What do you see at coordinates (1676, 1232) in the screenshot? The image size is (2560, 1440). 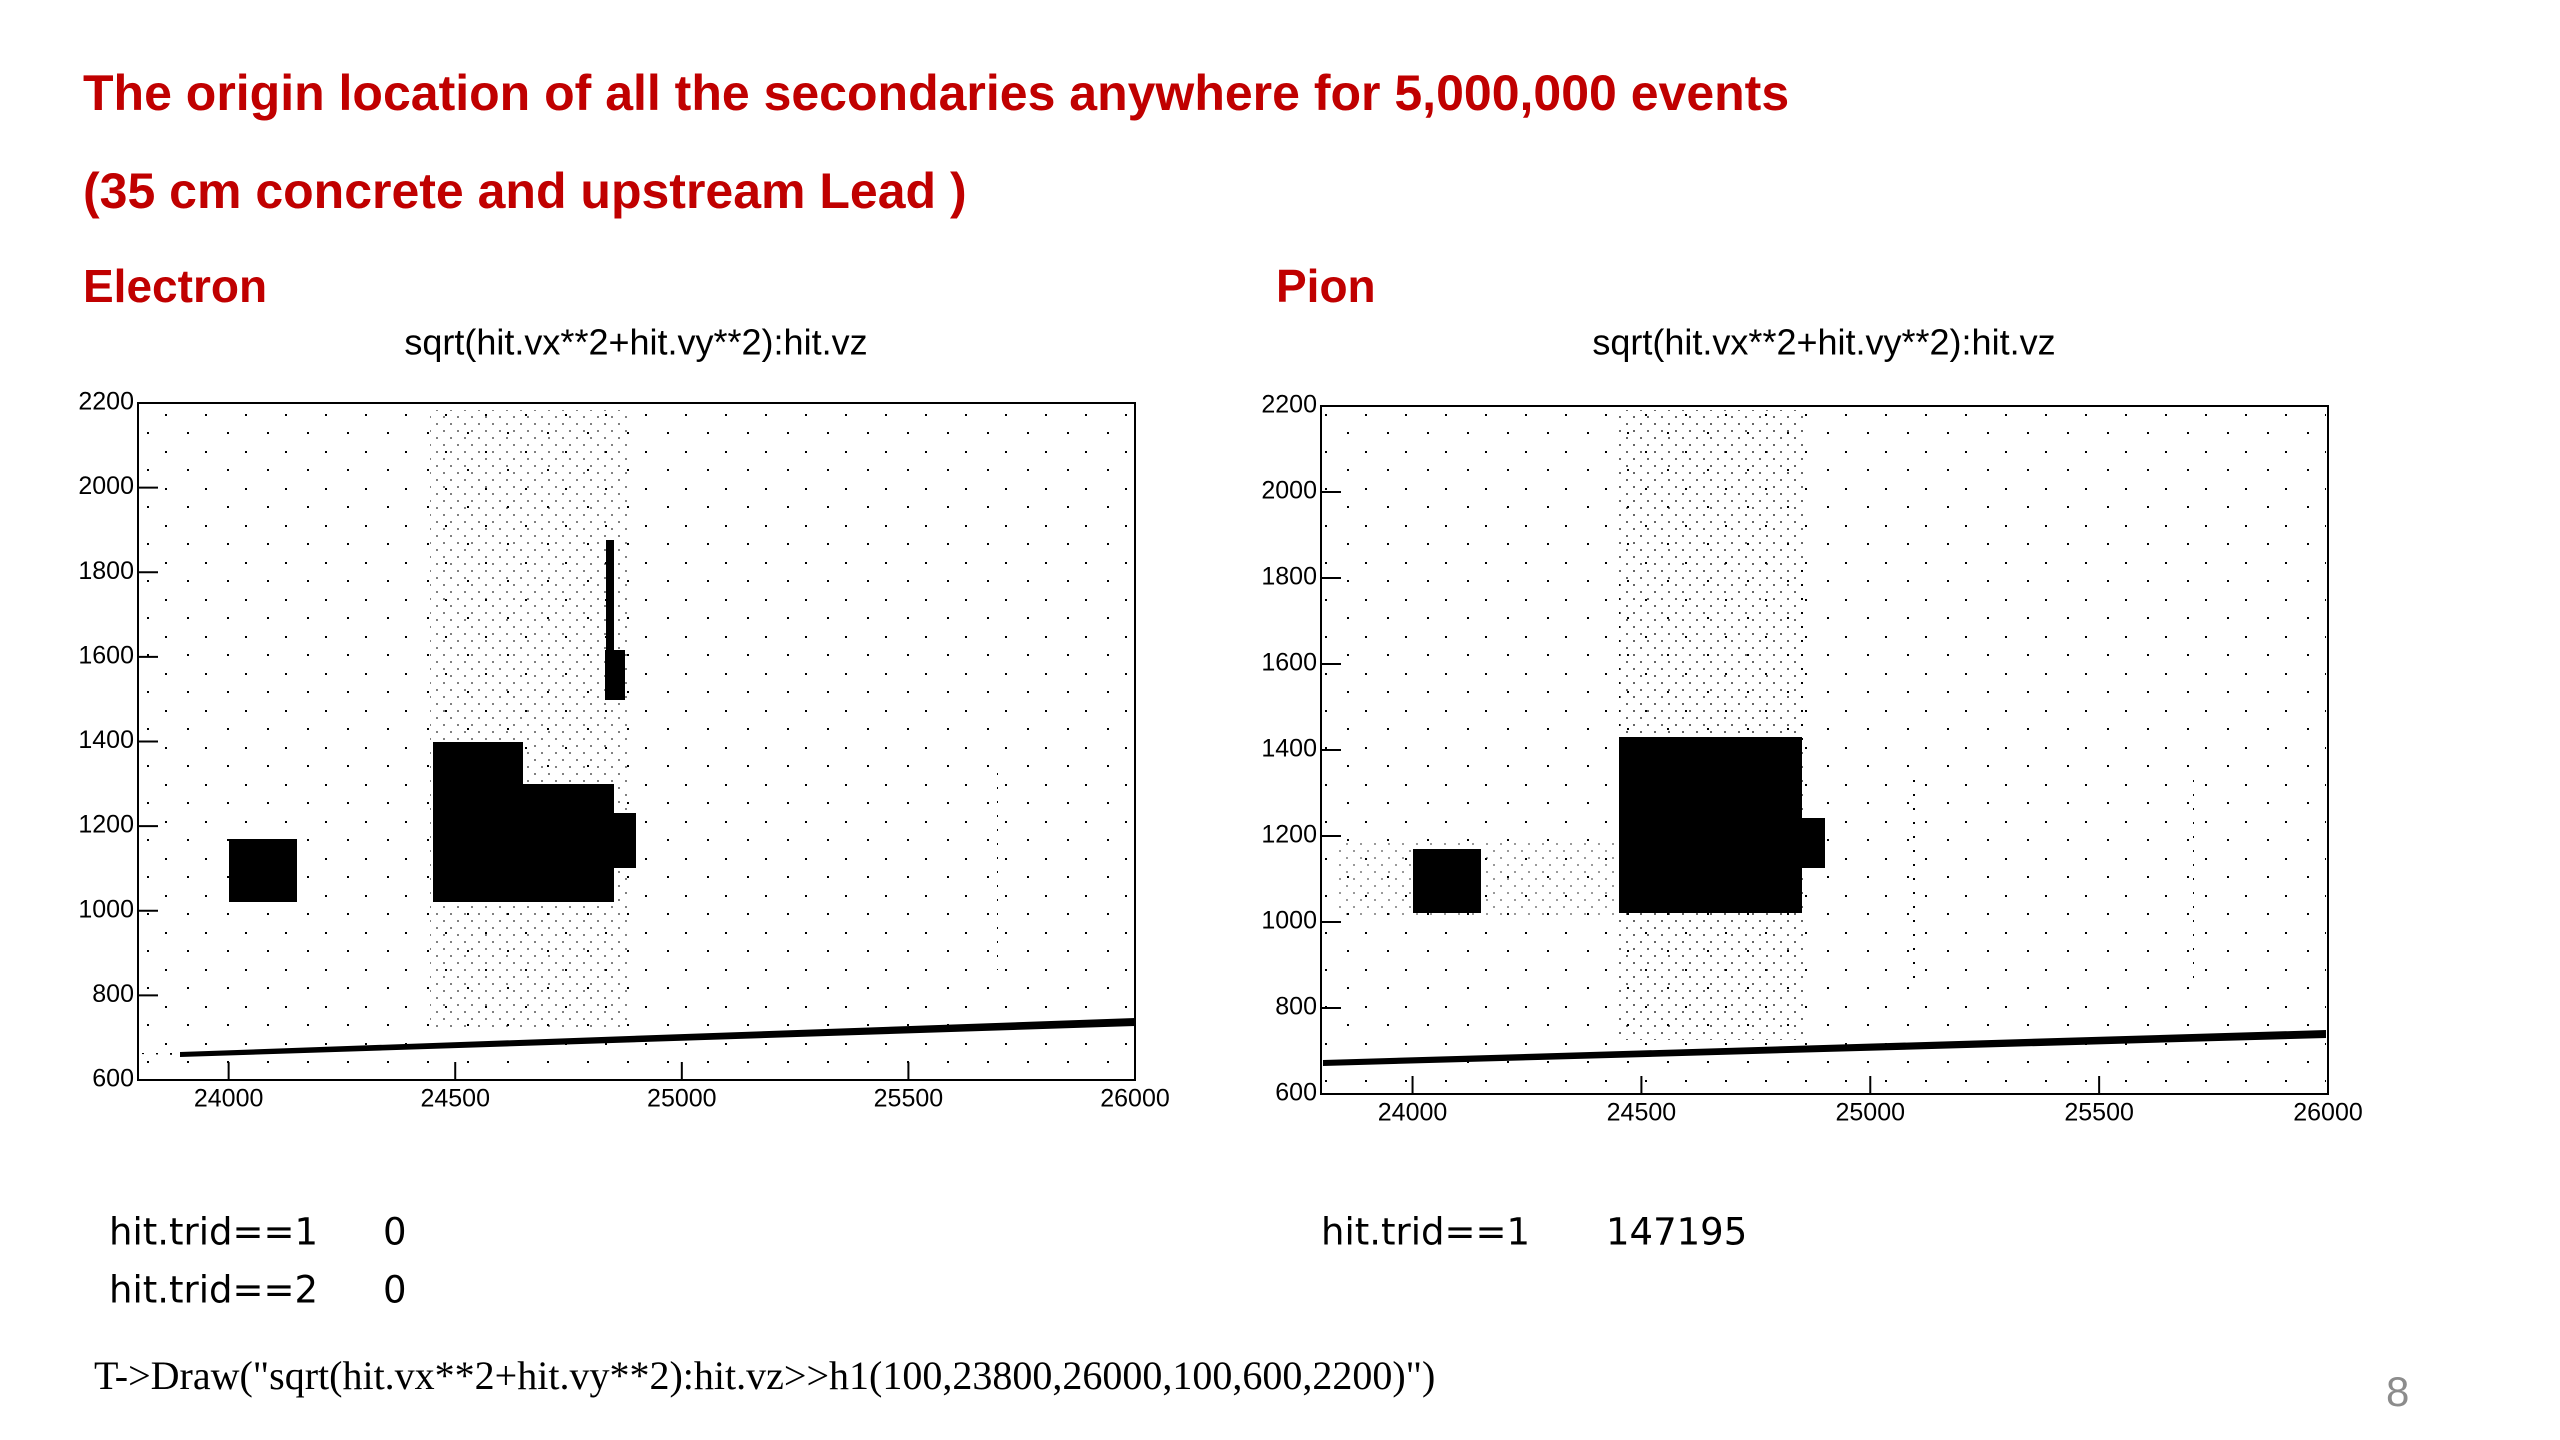 I see `count-value: 147195` at bounding box center [1676, 1232].